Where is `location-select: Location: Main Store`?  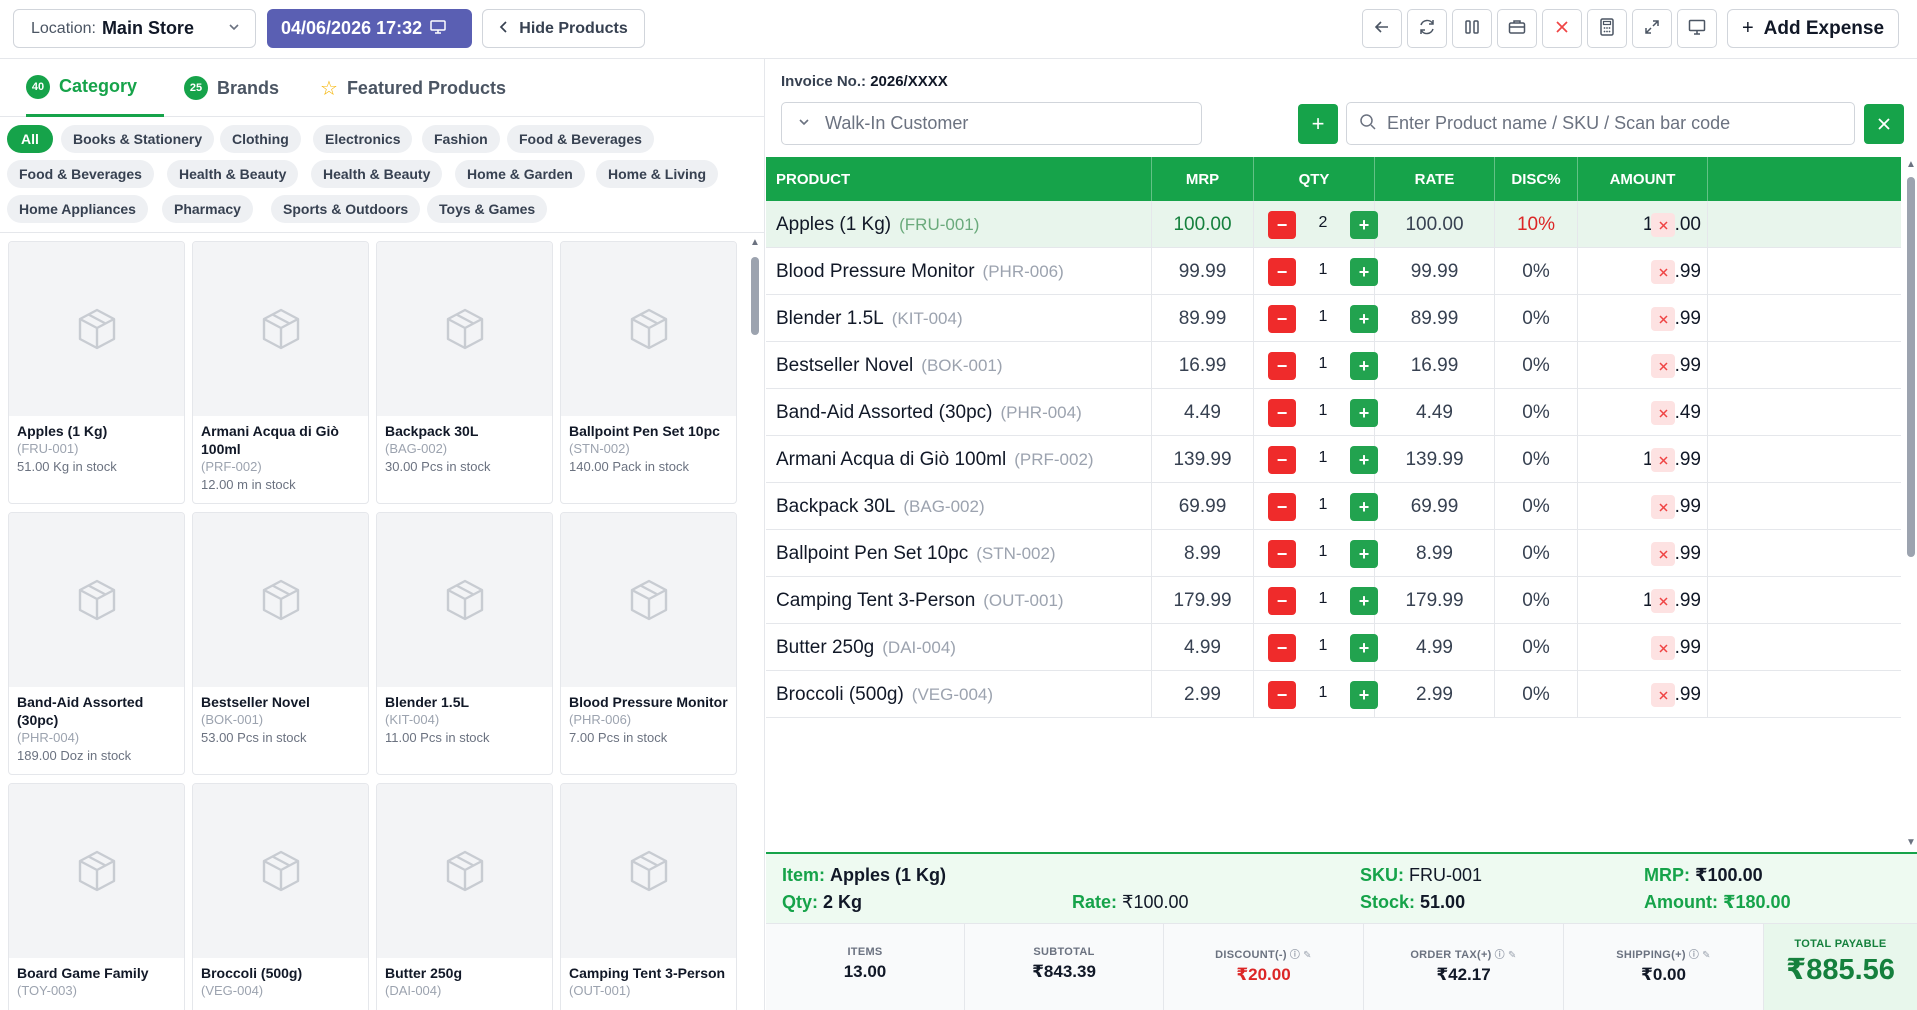 location-select: Location: Main Store is located at coordinates (134, 28).